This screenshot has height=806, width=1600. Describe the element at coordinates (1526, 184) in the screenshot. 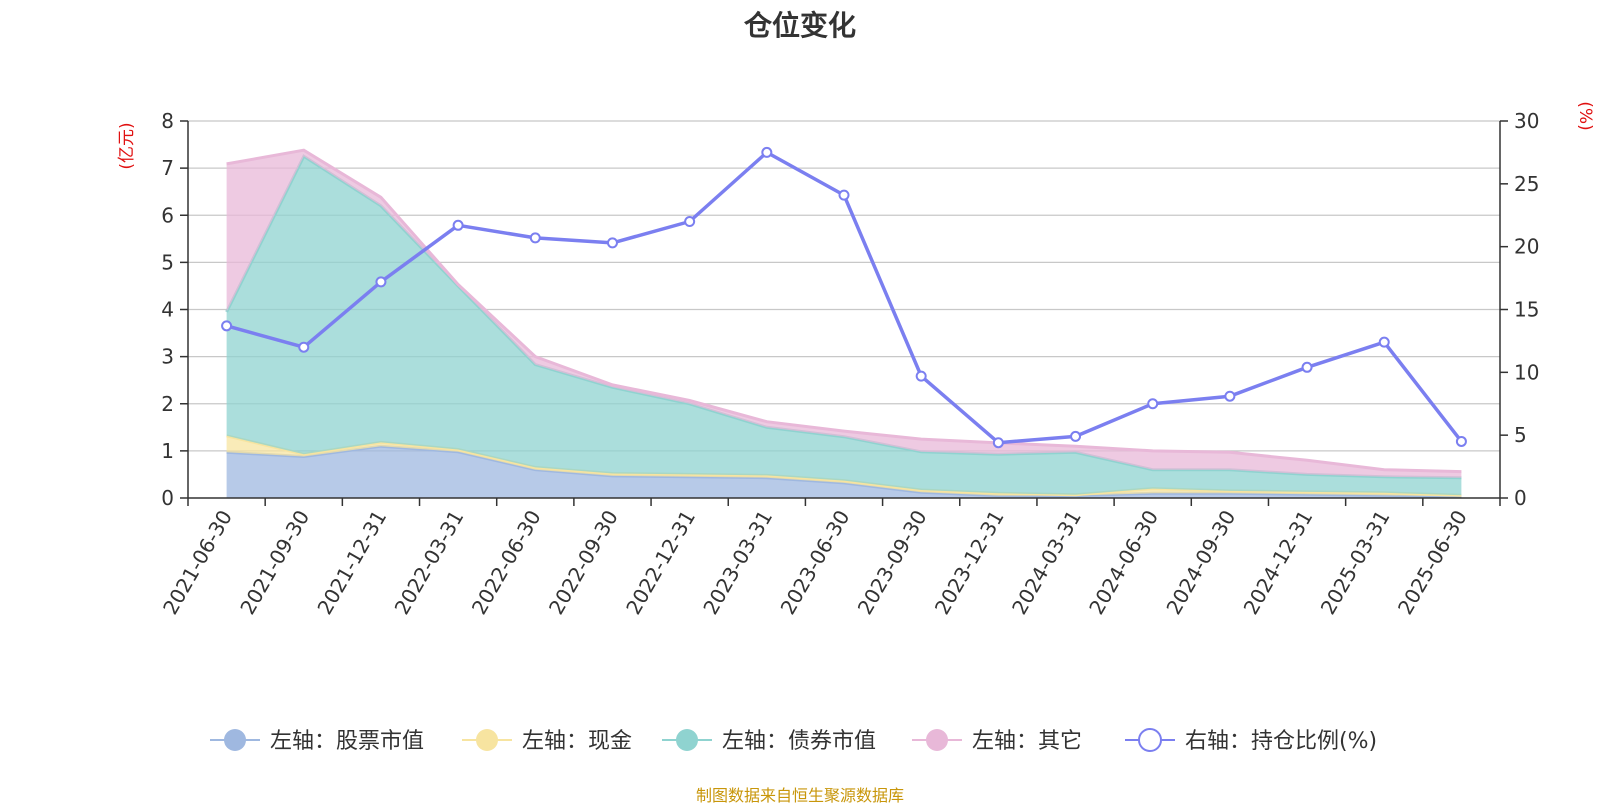

I see `right-tick-label: 25` at that location.